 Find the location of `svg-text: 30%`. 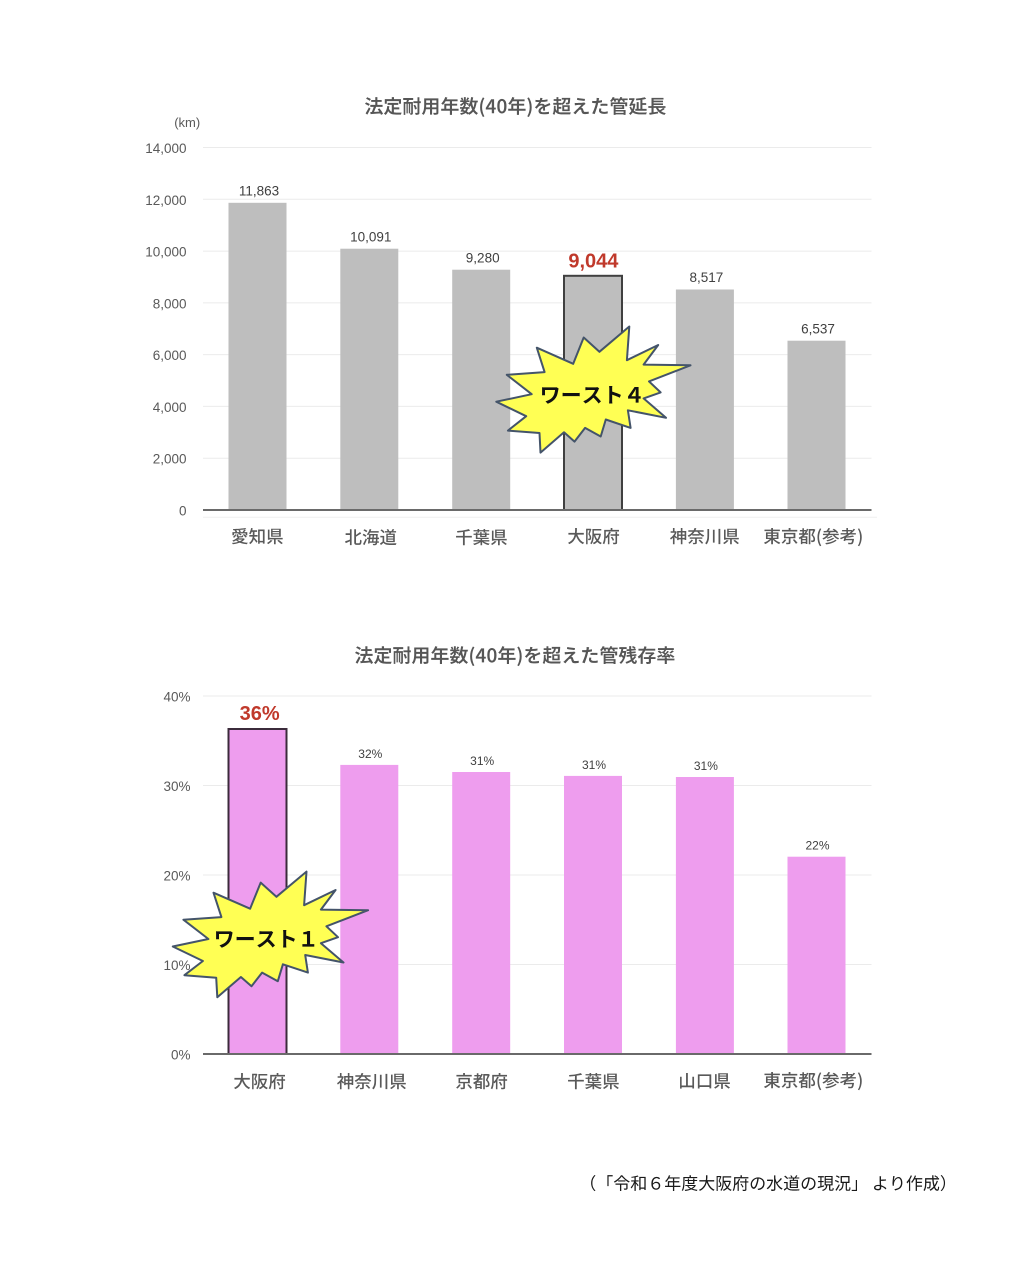

svg-text: 30% is located at coordinates (176, 786).